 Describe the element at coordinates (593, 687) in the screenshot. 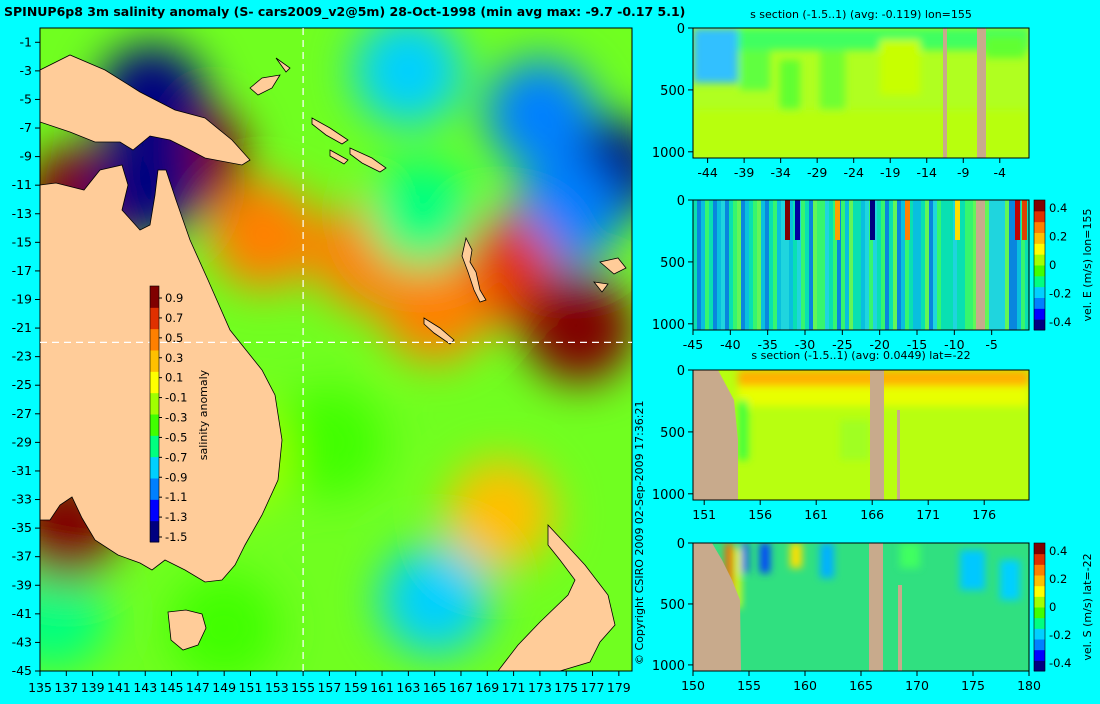

I see `map-x-tick-label: 177` at that location.